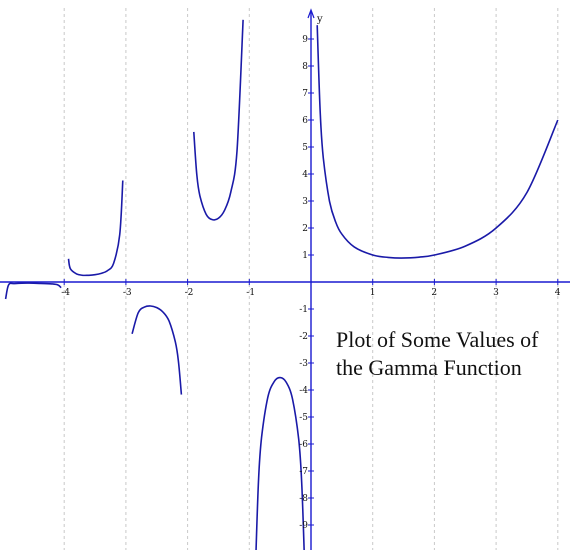  What do you see at coordinates (558, 293) in the screenshot?
I see `x-tick-label: 4` at bounding box center [558, 293].